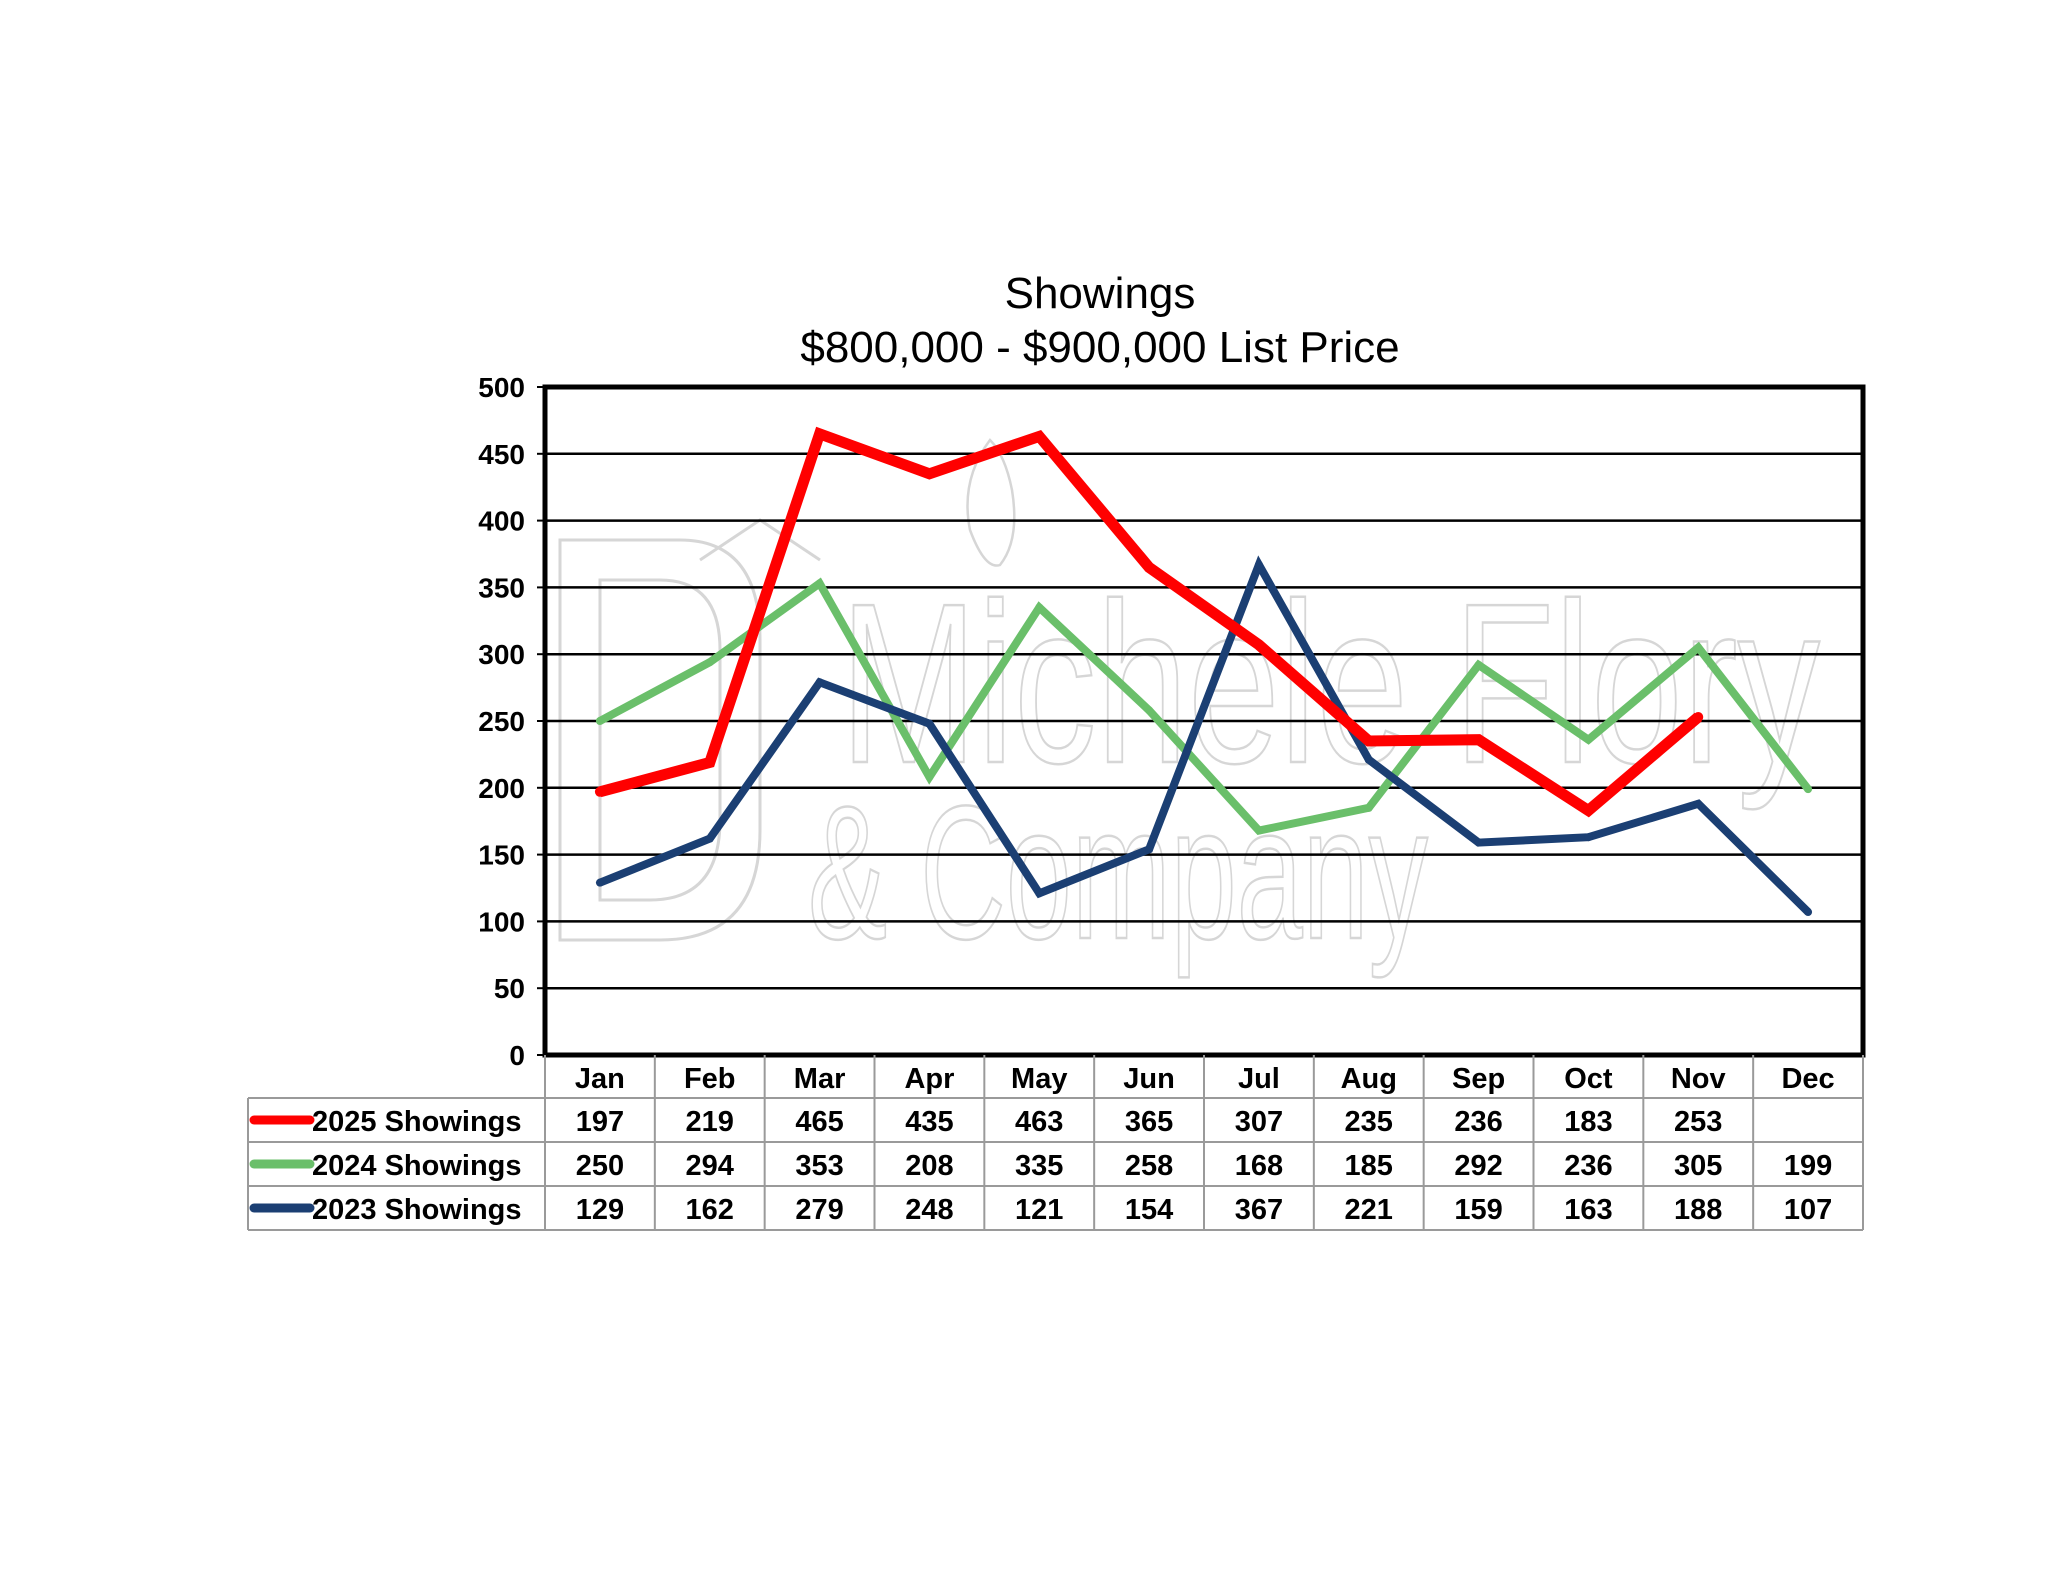  I want to click on y-tick-label: 200, so click(501, 788).